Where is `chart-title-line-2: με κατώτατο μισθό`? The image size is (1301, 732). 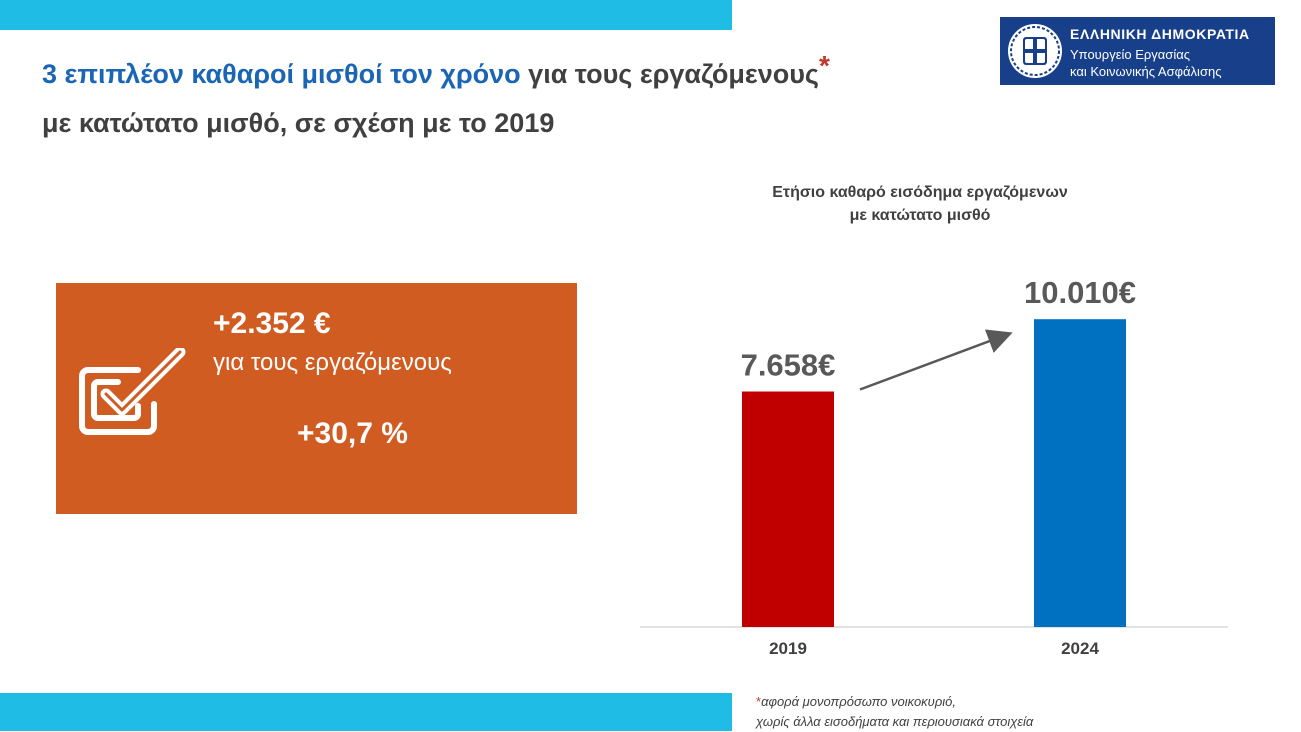
chart-title-line-2: με κατώτατο μισθό is located at coordinates (920, 215).